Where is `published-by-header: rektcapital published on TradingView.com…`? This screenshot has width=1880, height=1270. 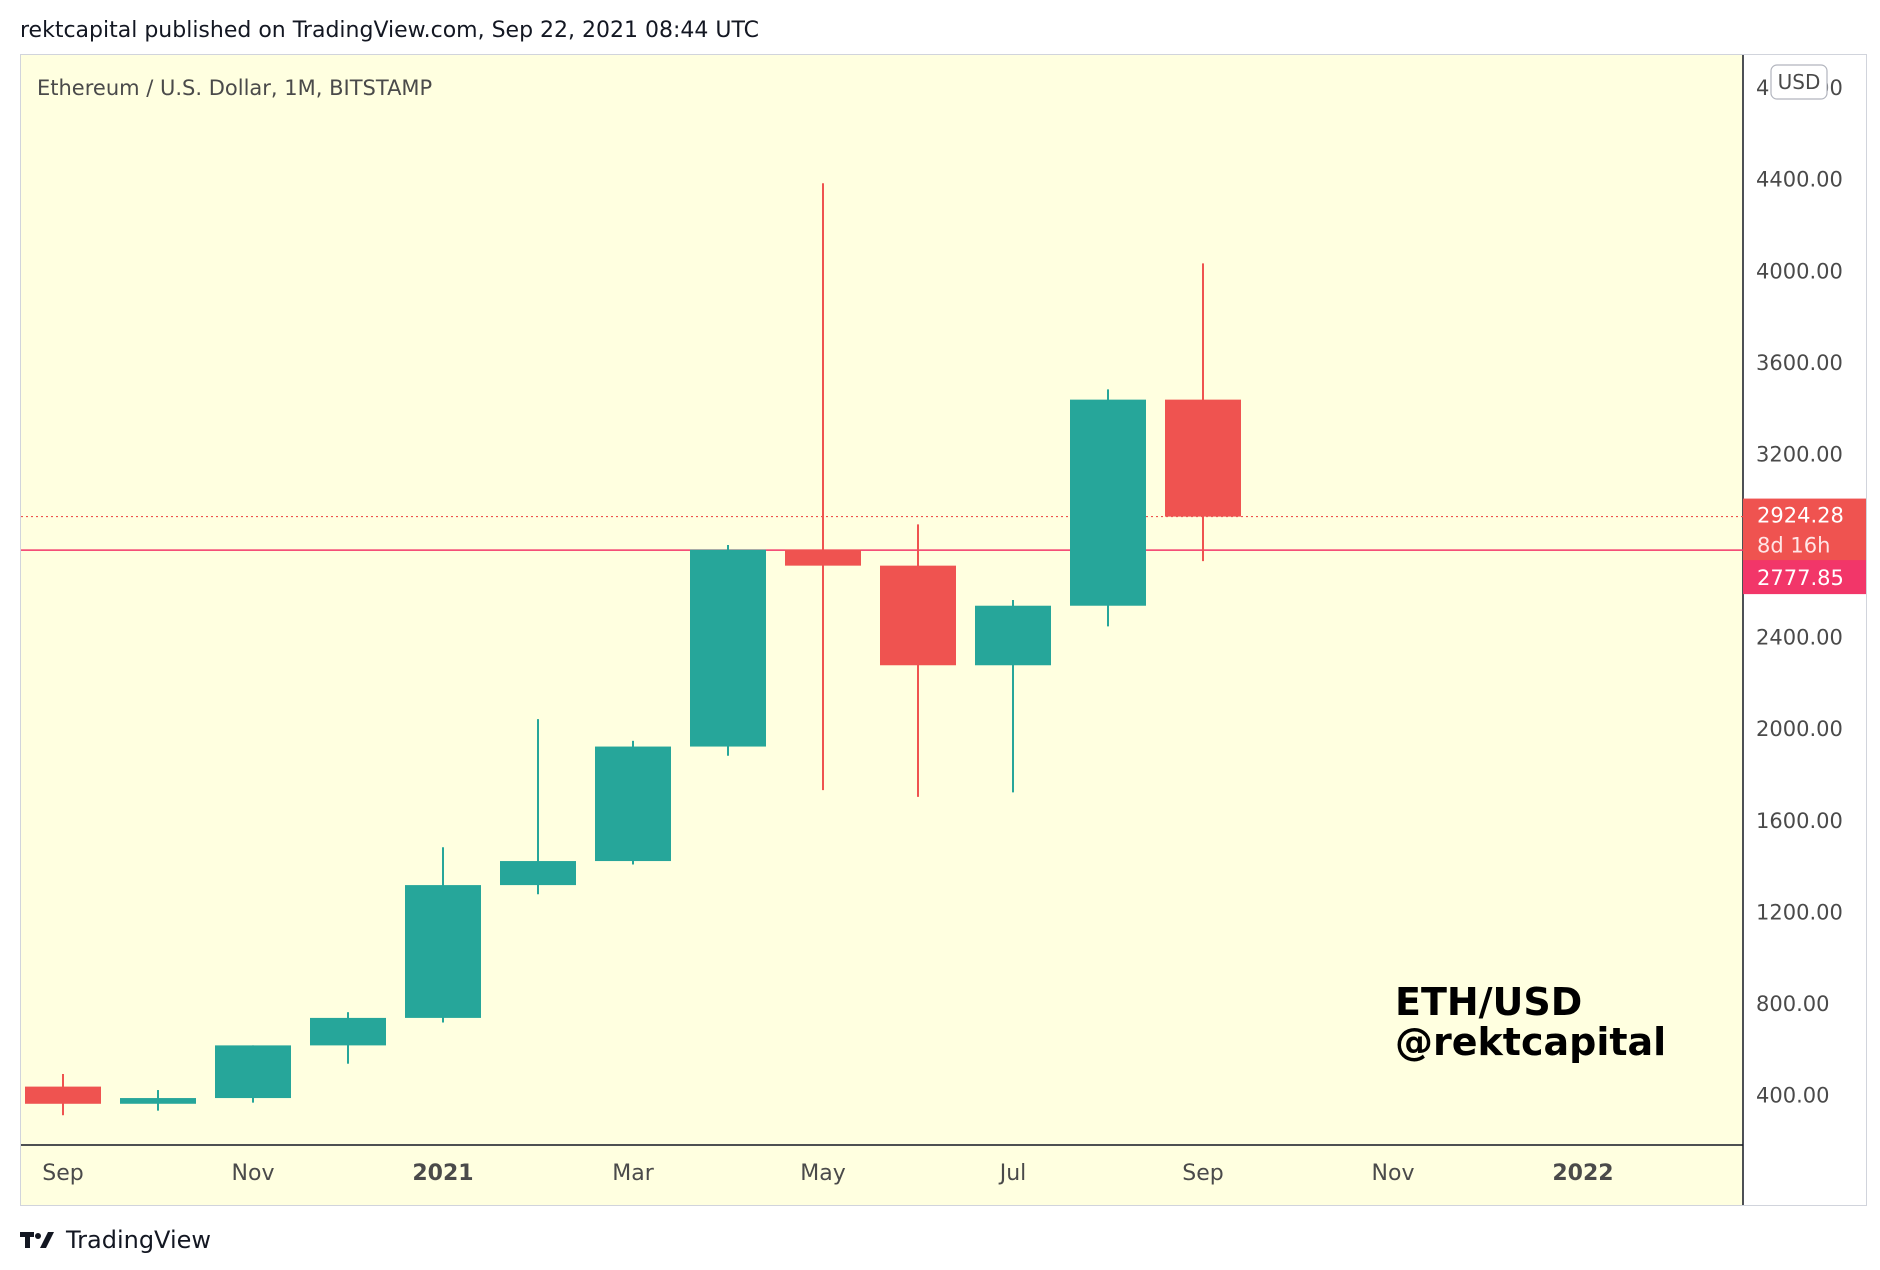 published-by-header: rektcapital published on TradingView.com… is located at coordinates (390, 30).